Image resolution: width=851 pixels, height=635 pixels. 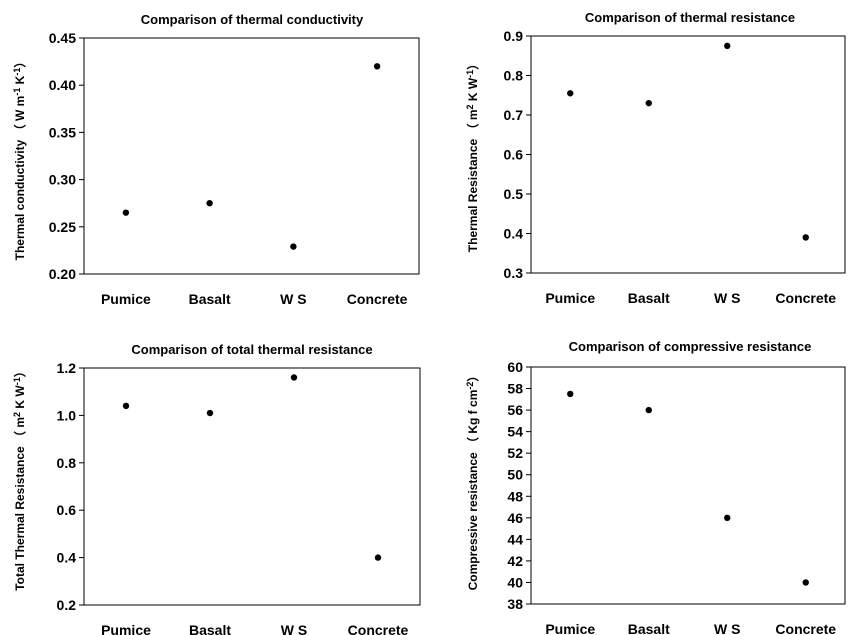 What do you see at coordinates (62, 180) in the screenshot?
I see `y-tick-label: 0.30` at bounding box center [62, 180].